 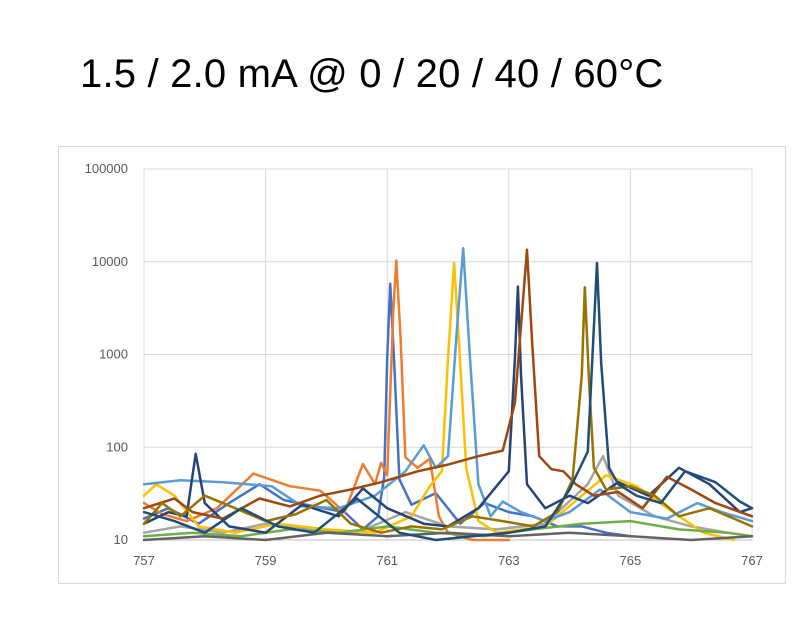 I want to click on x-tick-label: 763, so click(x=509, y=560).